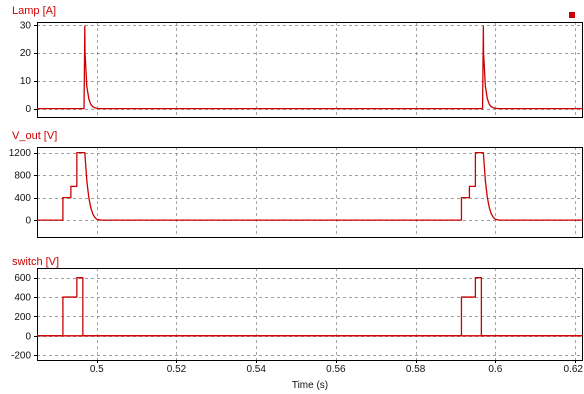 Image resolution: width=584 pixels, height=394 pixels. I want to click on x-tick-label: 0.52, so click(177, 369).